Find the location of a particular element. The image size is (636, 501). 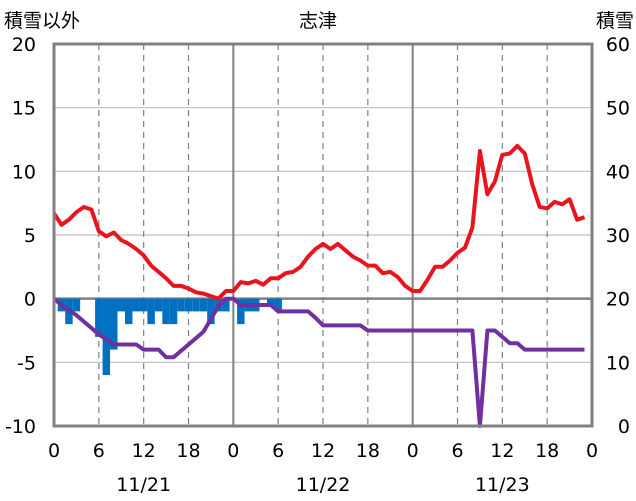

y-tick-label-left: -10 is located at coordinates (20, 427).